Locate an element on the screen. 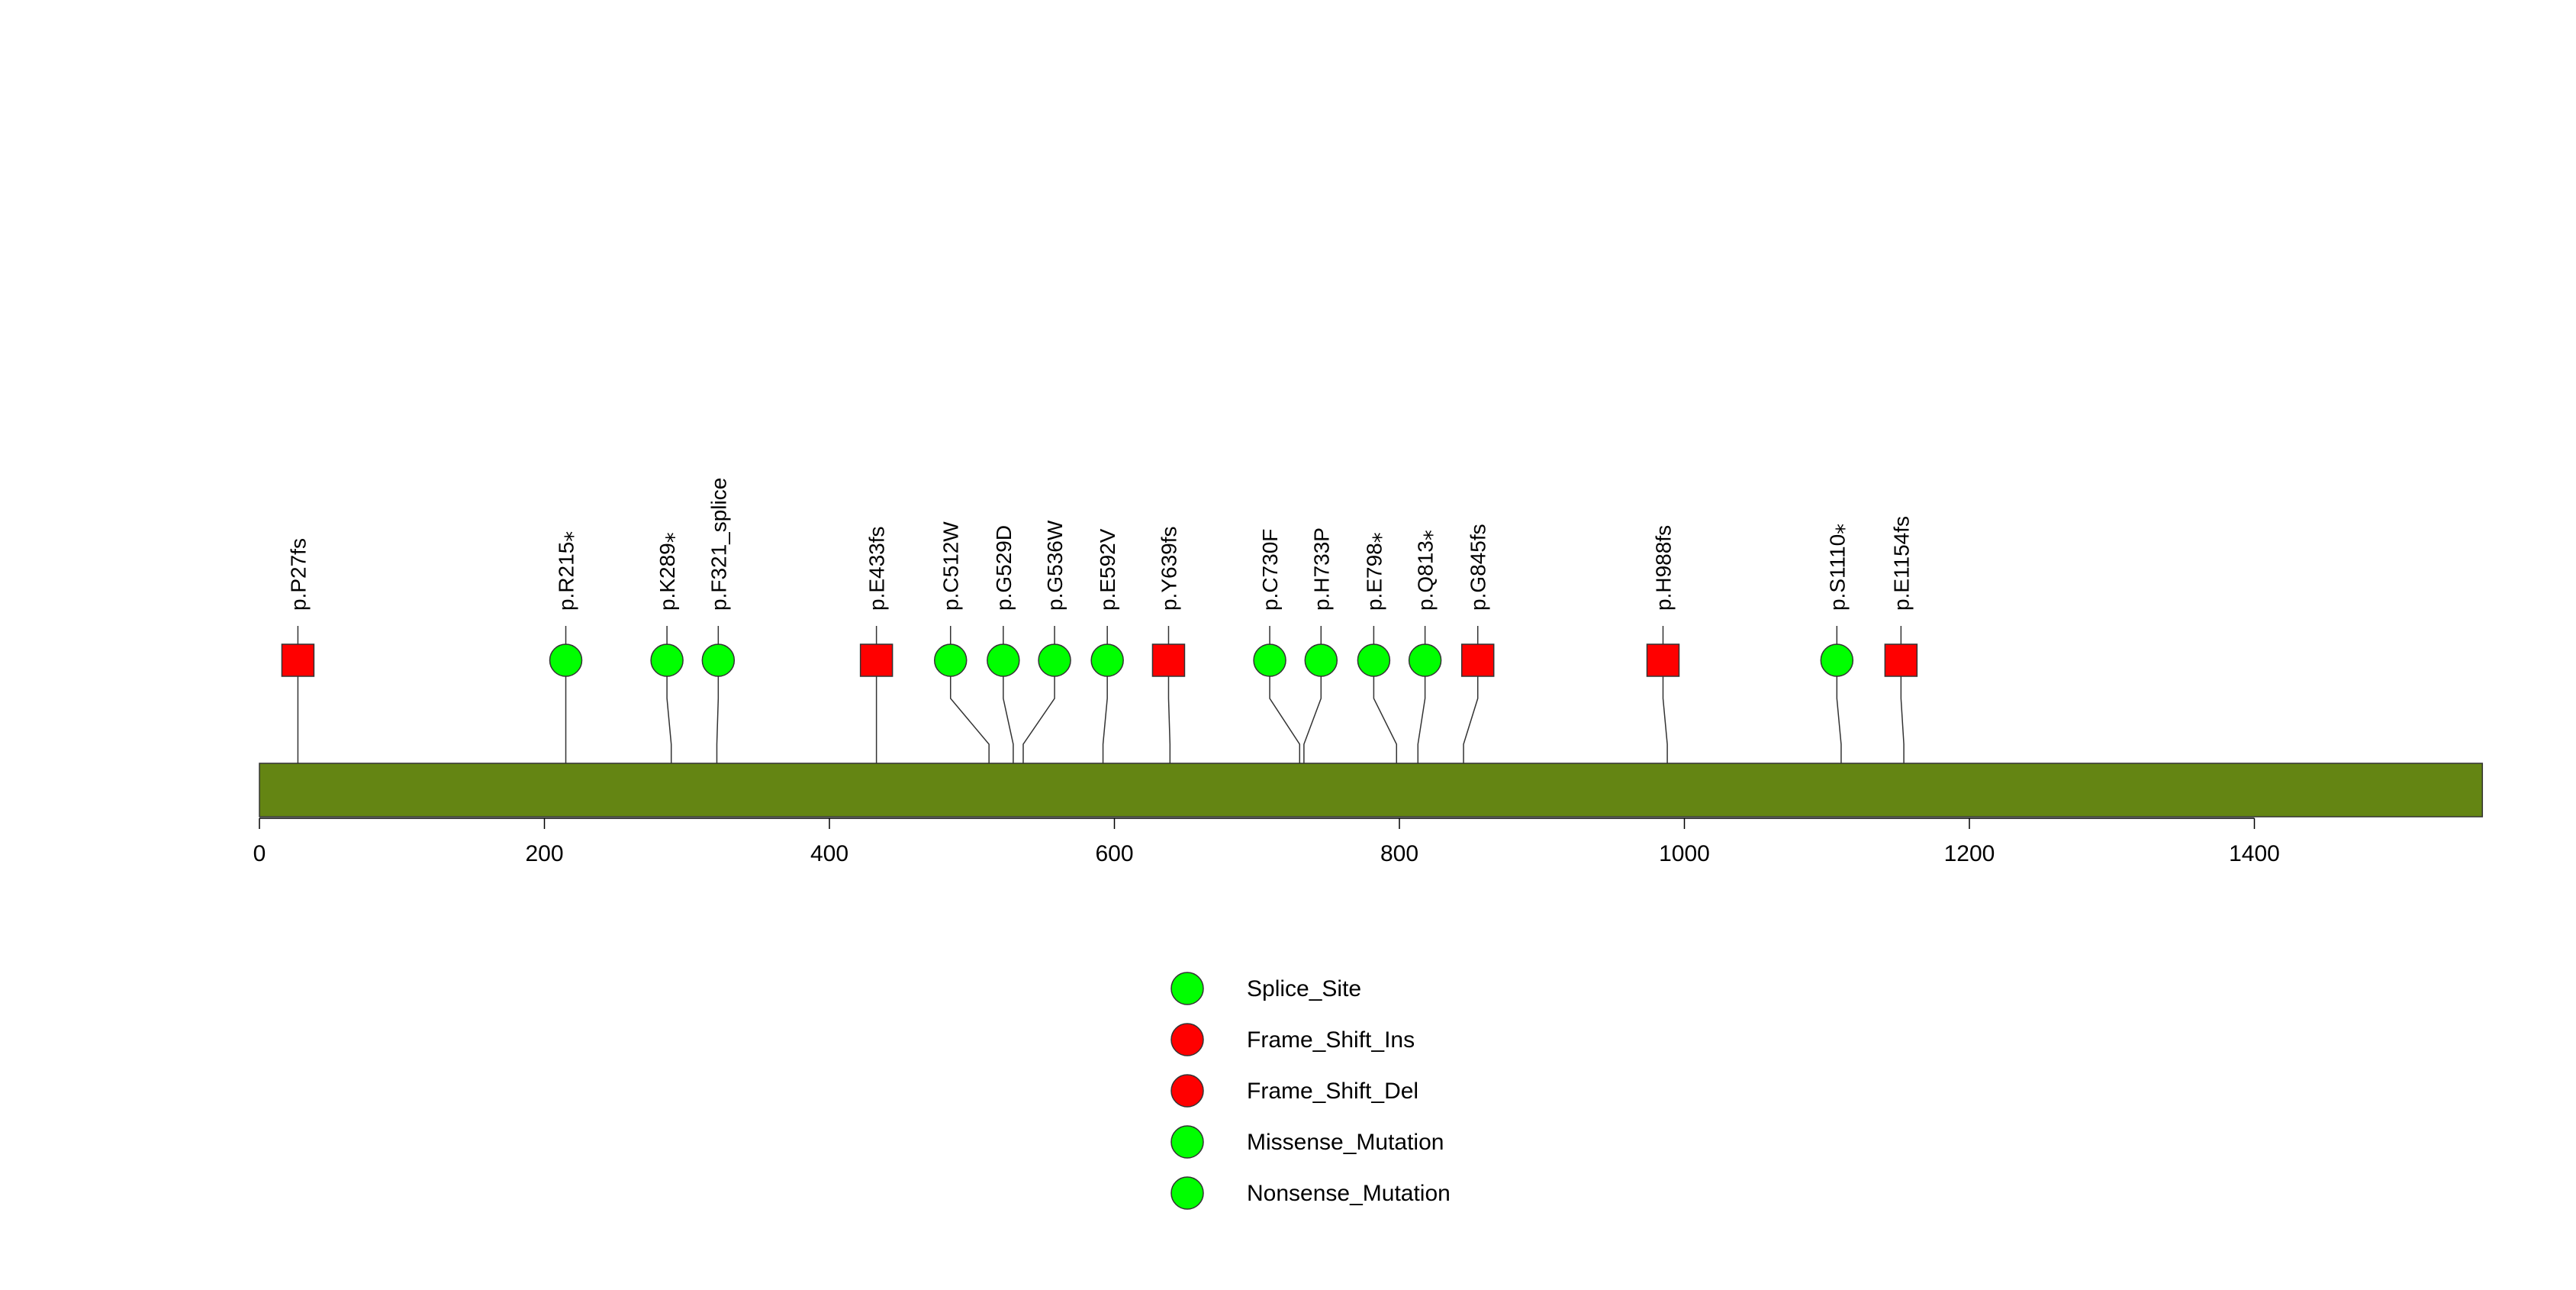 The height and width of the screenshot is (1290, 2576). legend-label: Frame_Shift_Del is located at coordinates (1332, 1091).